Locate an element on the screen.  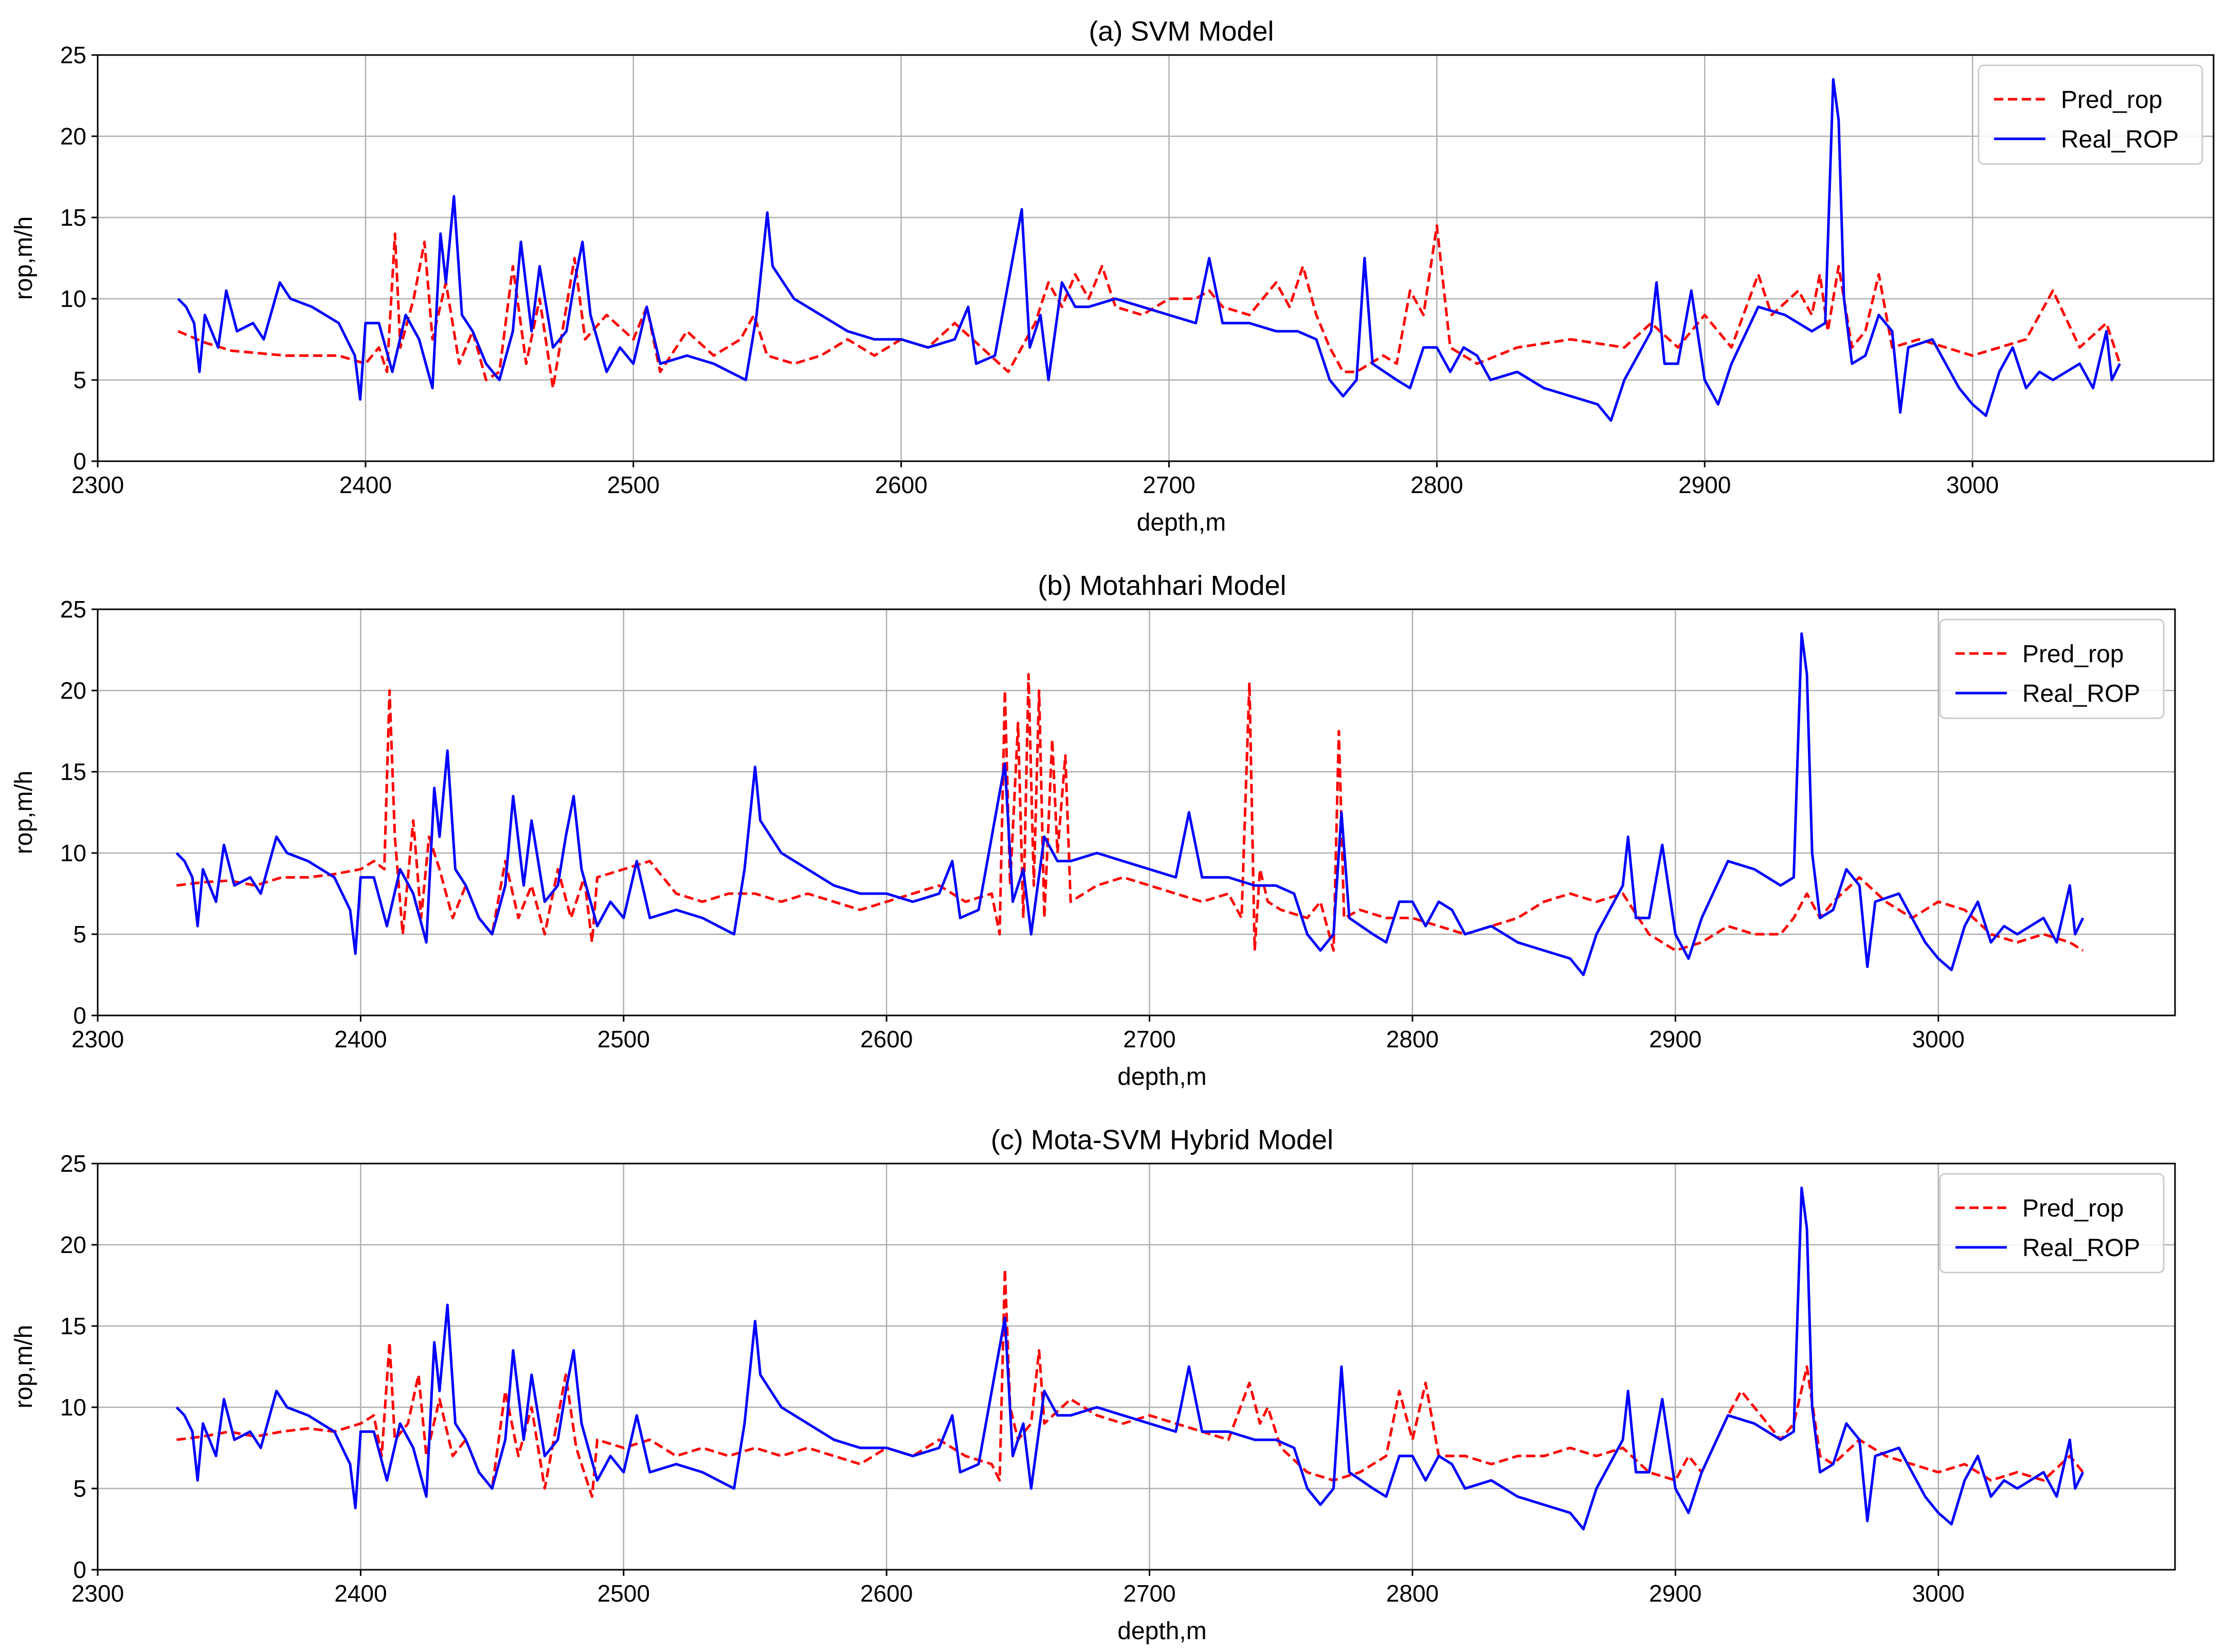
chart-title: (a) SVM Model is located at coordinates (1182, 31).